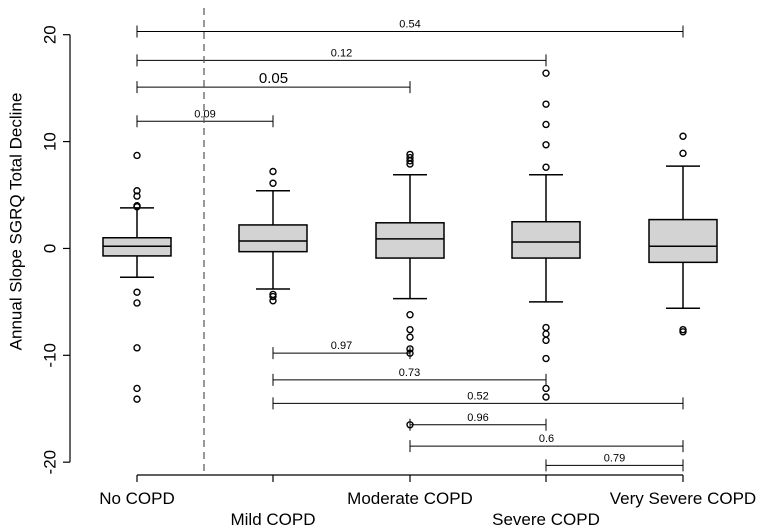  Describe the element at coordinates (273, 78) in the screenshot. I see `p-value-label: 0.05` at that location.